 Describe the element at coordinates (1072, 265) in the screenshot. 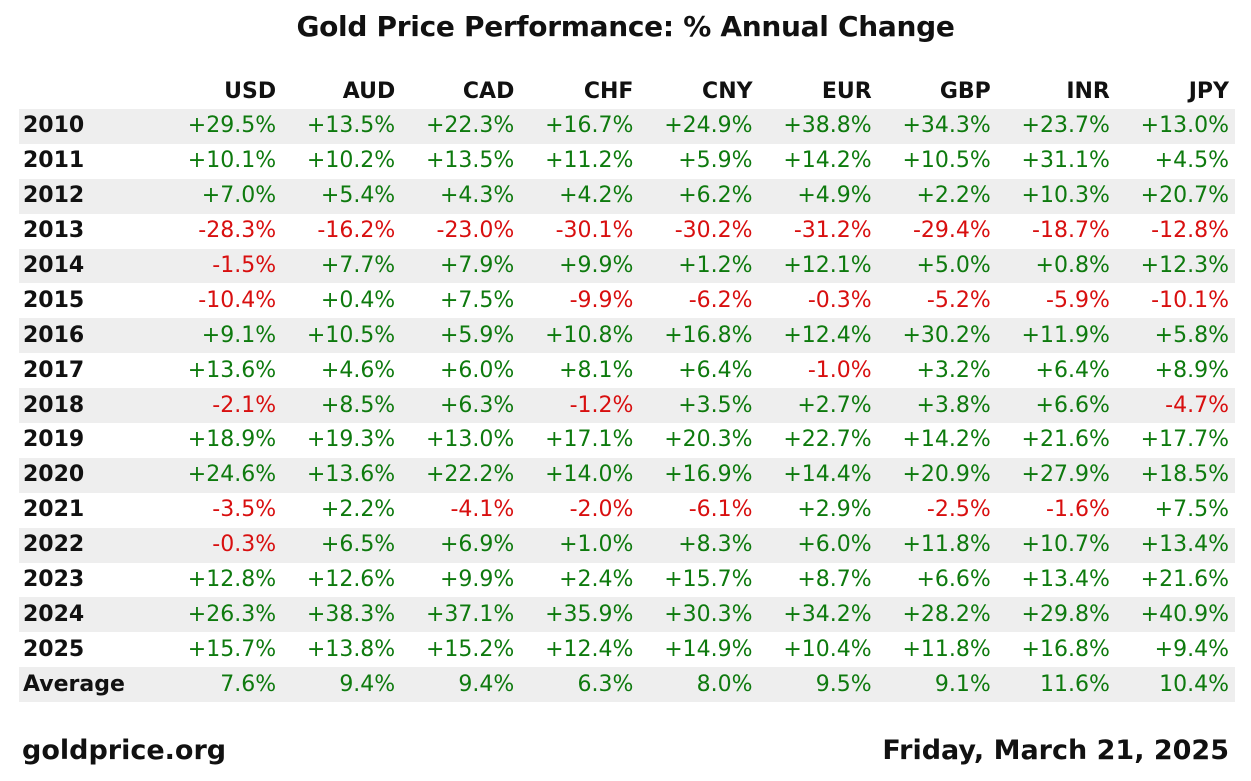

I see `table-cell: +0.8%` at that location.